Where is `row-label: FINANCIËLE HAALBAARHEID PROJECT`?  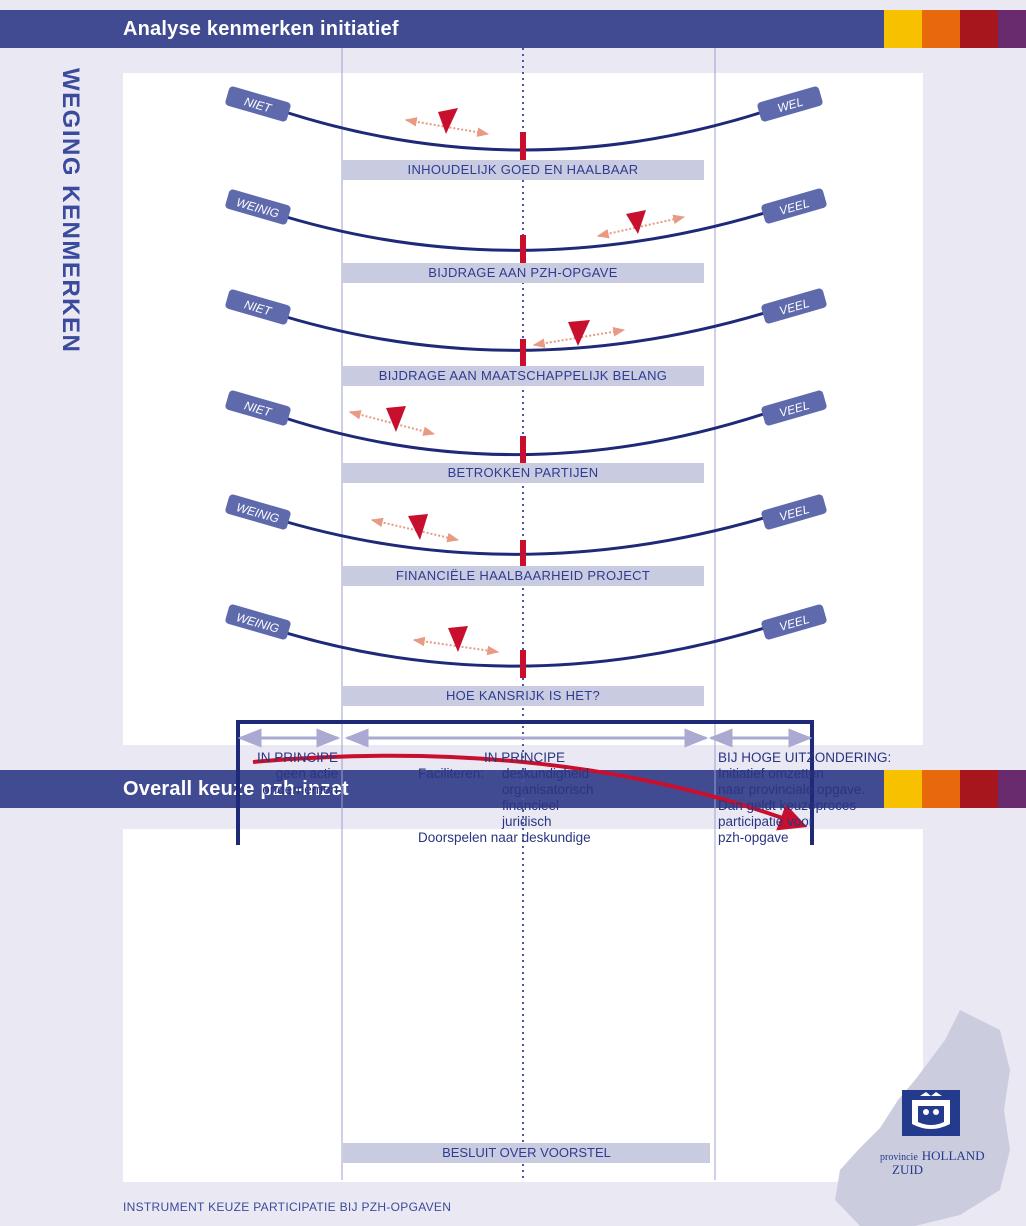 row-label: FINANCIËLE HAALBAARHEID PROJECT is located at coordinates (523, 576).